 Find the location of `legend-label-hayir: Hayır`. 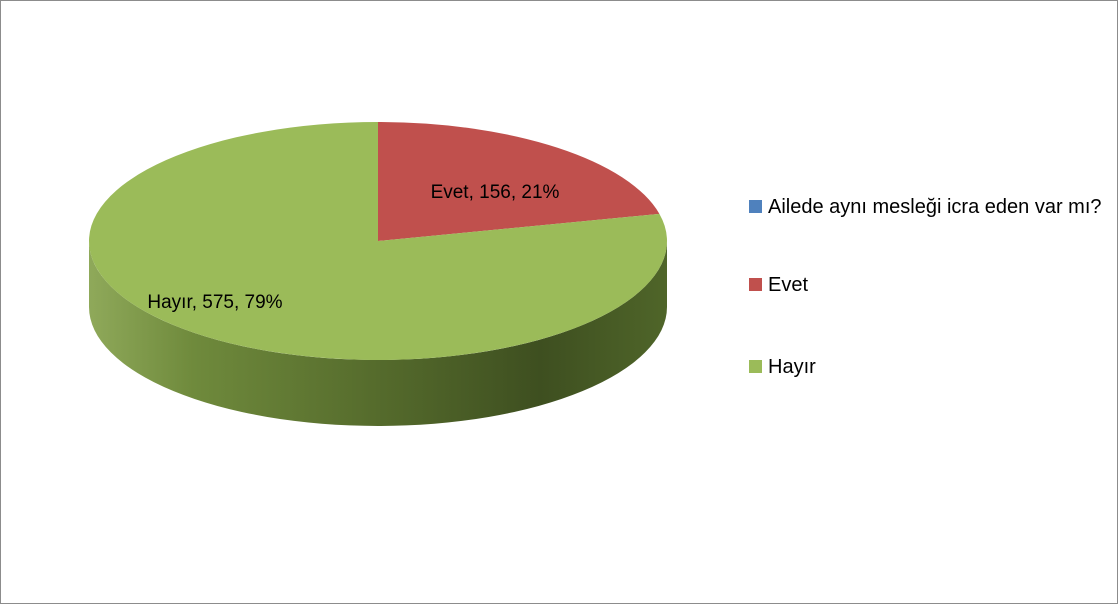

legend-label-hayir: Hayır is located at coordinates (792, 367).